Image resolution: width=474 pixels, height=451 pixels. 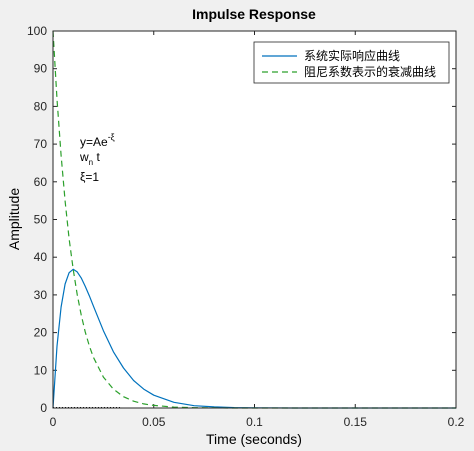 What do you see at coordinates (89, 158) in the screenshot?
I see `annotation-wnt: wn t` at bounding box center [89, 158].